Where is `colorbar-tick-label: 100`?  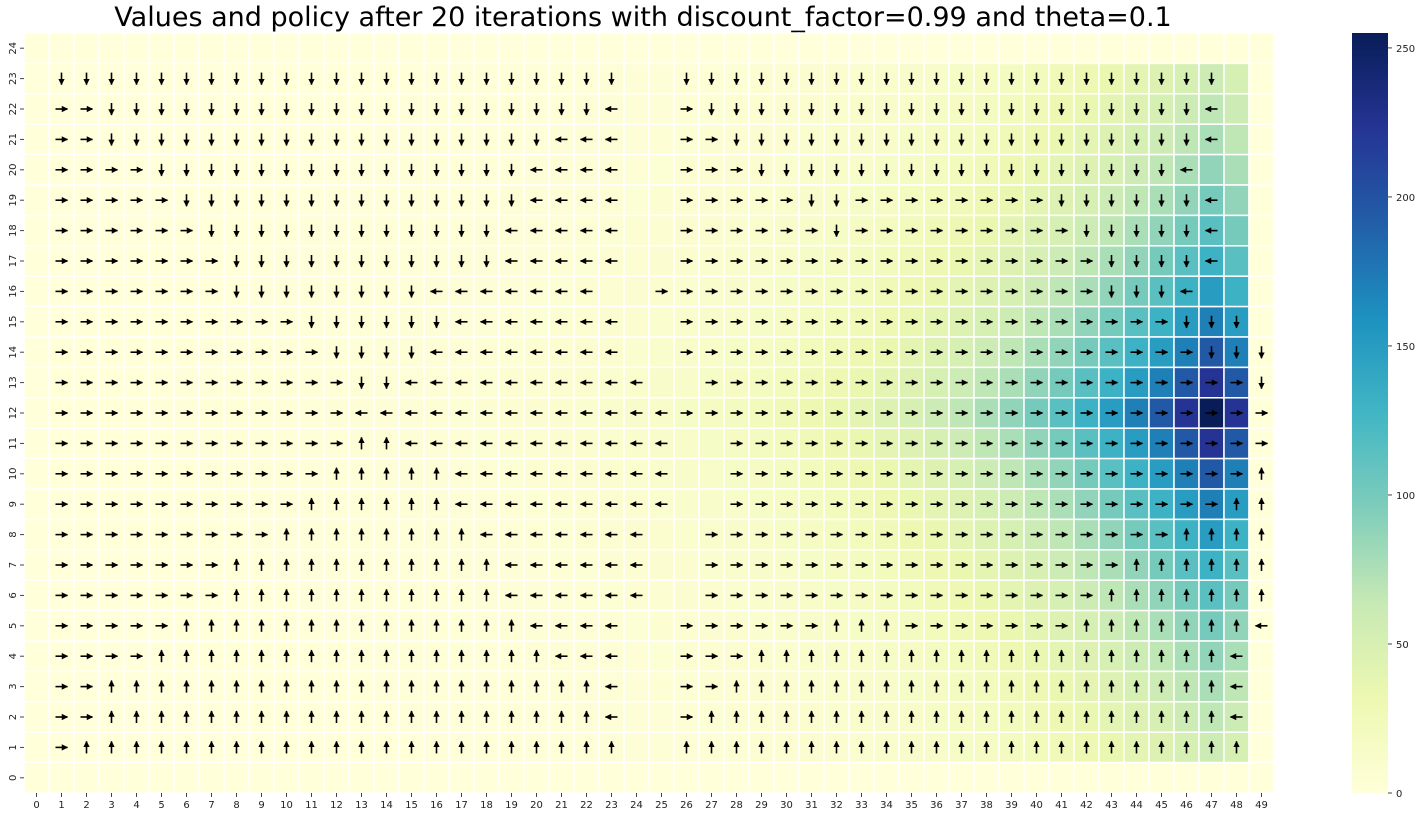 colorbar-tick-label: 100 is located at coordinates (1405, 496).